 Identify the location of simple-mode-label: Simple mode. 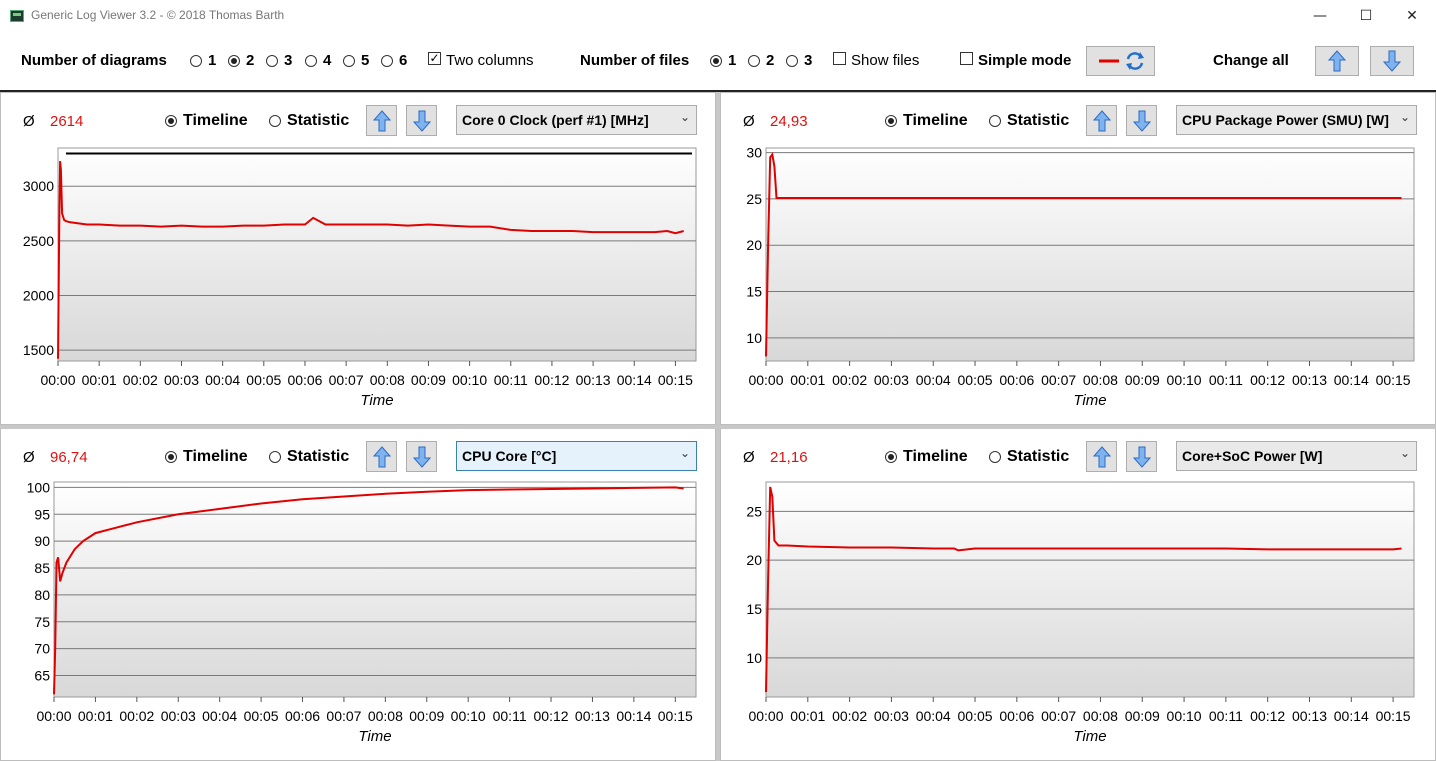
(1025, 60).